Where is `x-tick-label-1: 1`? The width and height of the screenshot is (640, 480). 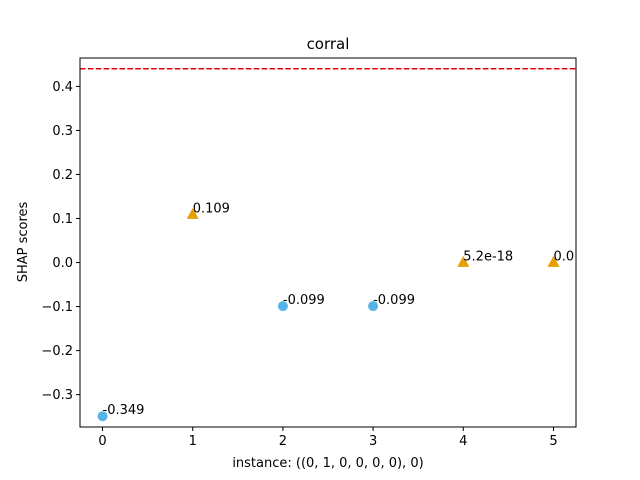
x-tick-label-1: 1 is located at coordinates (193, 441).